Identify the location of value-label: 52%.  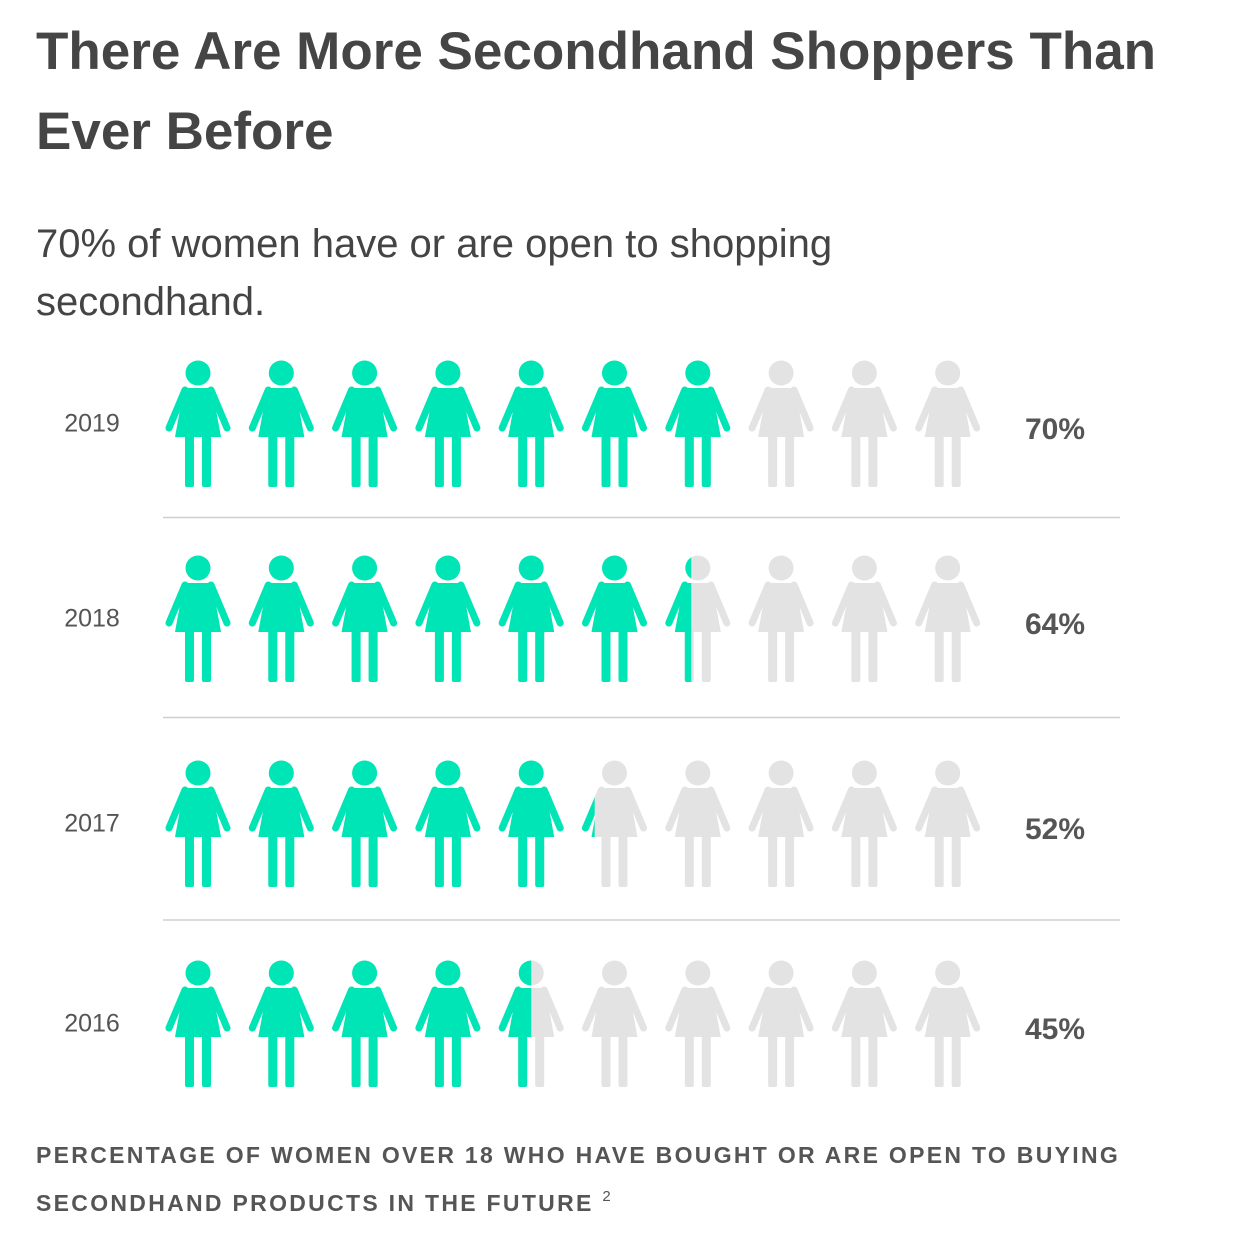
(1055, 829).